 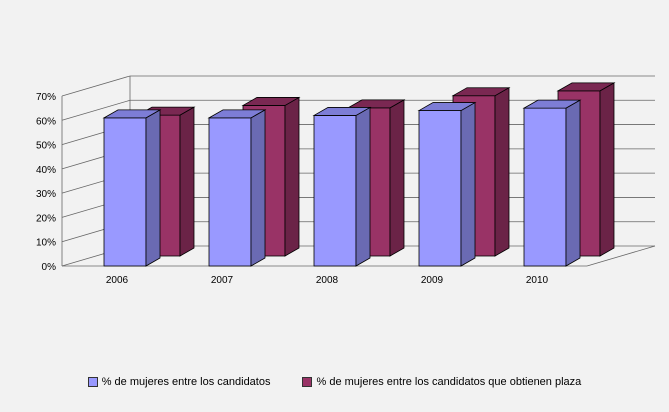 I want to click on bar-series-1-2010-side, so click(x=573, y=183).